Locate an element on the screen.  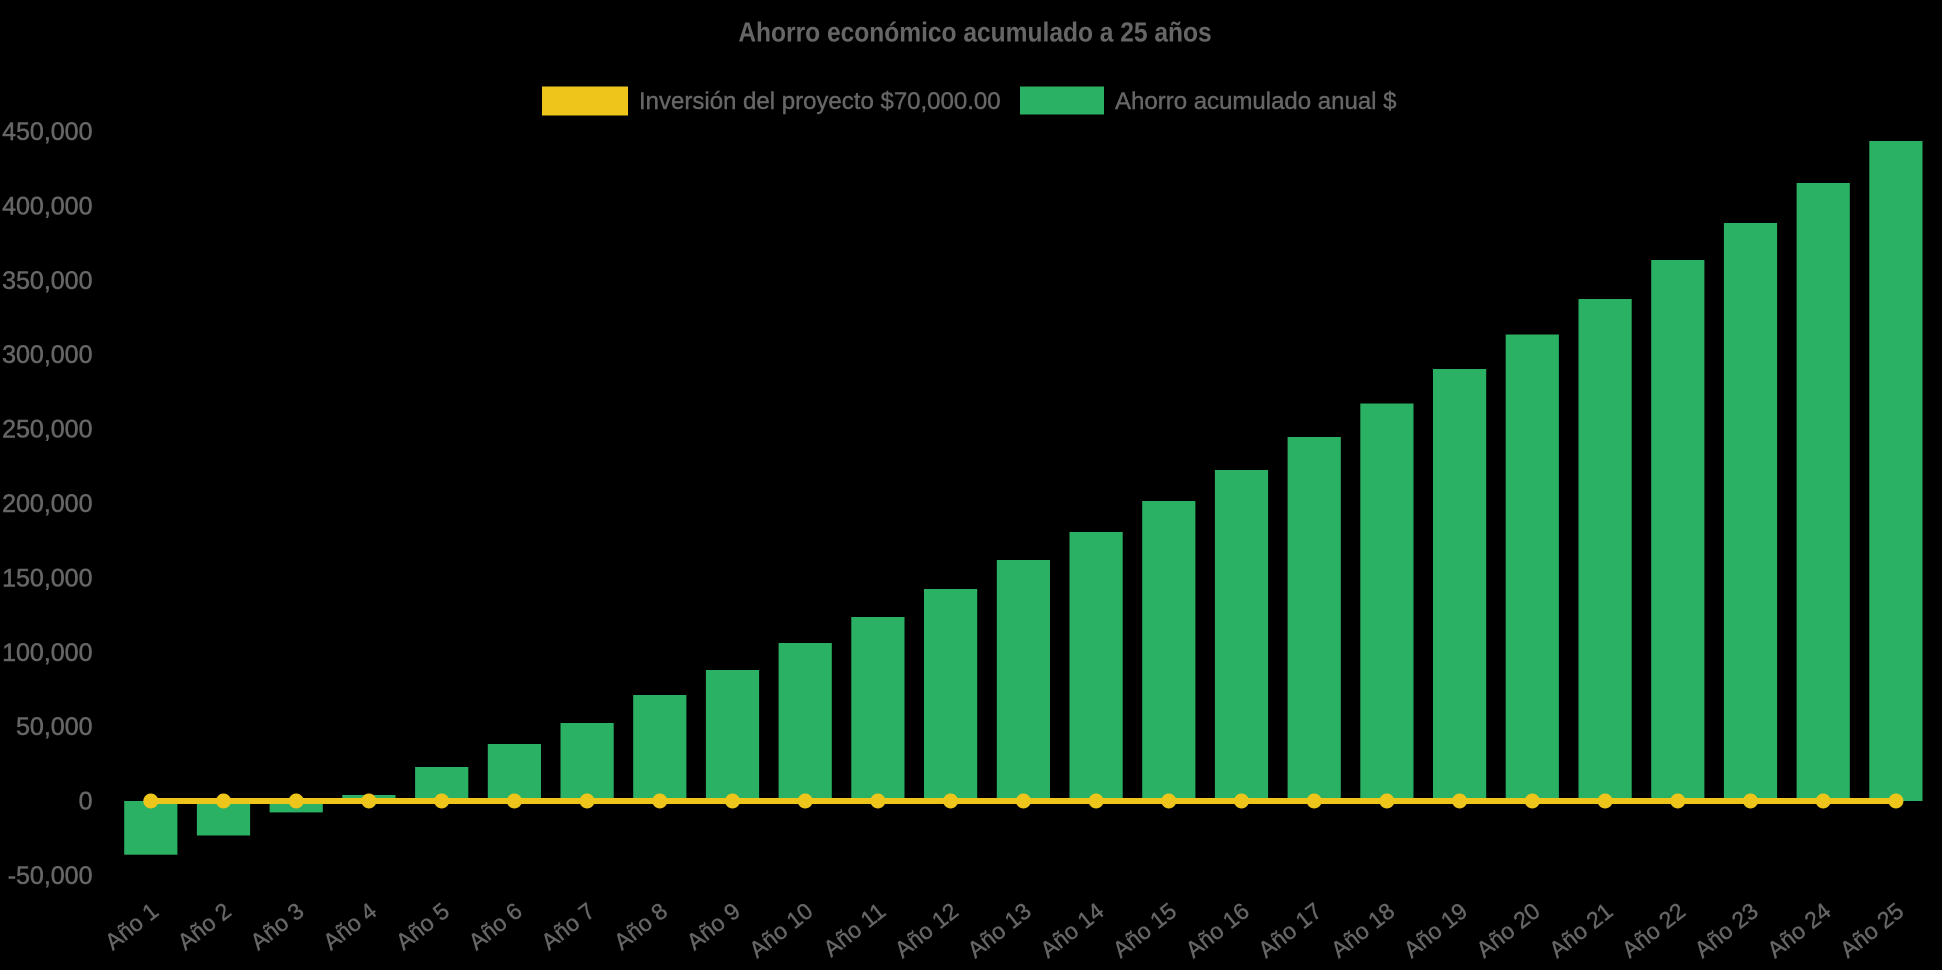
svg-text:Ahorro económico acumulado a 2: Ahorro económico acumulado a 25 años is located at coordinates (974, 32).